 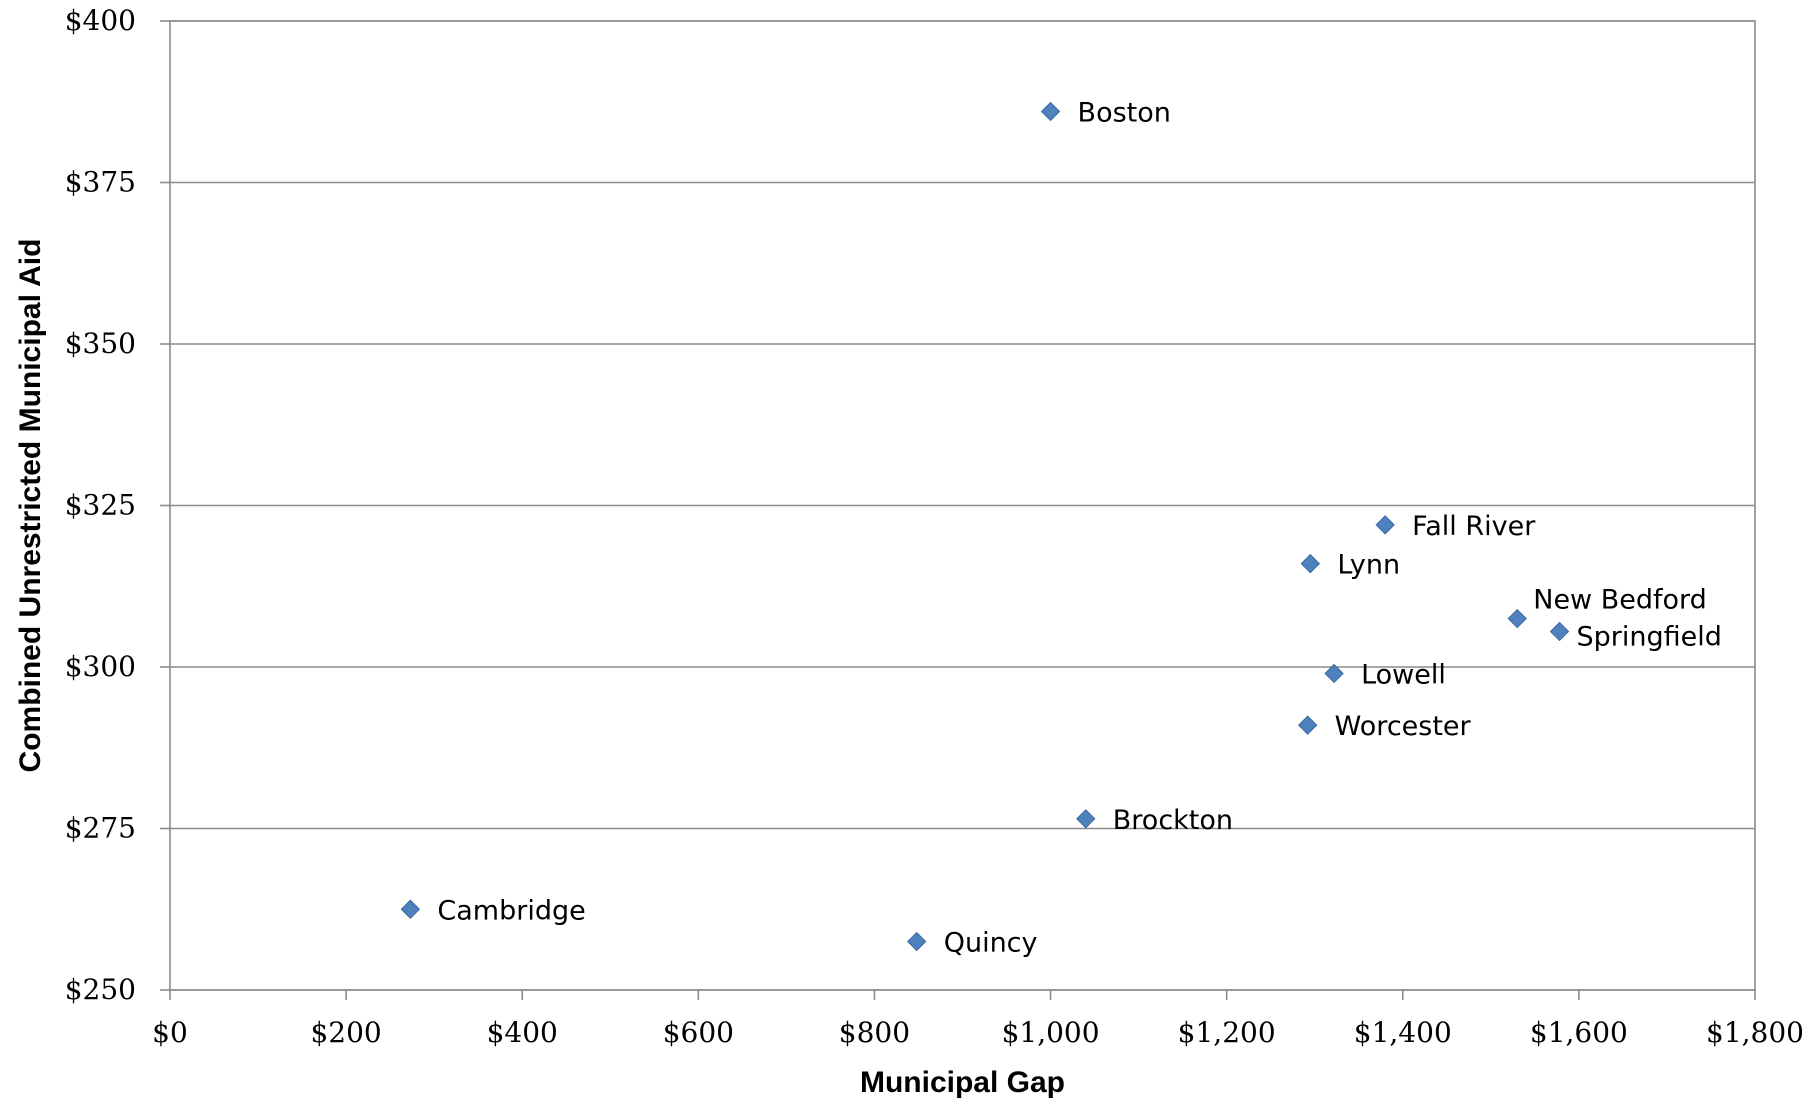 What do you see at coordinates (30, 506) in the screenshot?
I see `y-axis-title: Combined Unrestricted Municipal Aid` at bounding box center [30, 506].